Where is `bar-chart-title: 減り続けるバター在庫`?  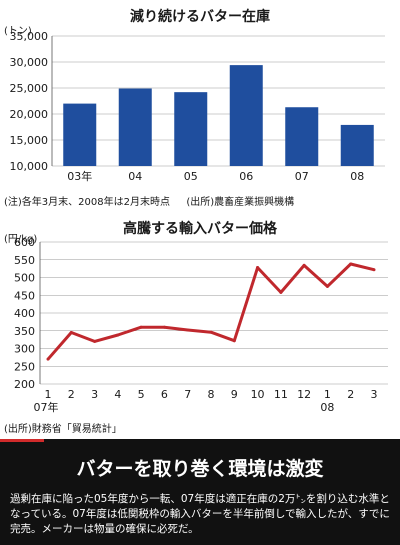
bar-chart-title: 減り続けるバター在庫 is located at coordinates (200, 17).